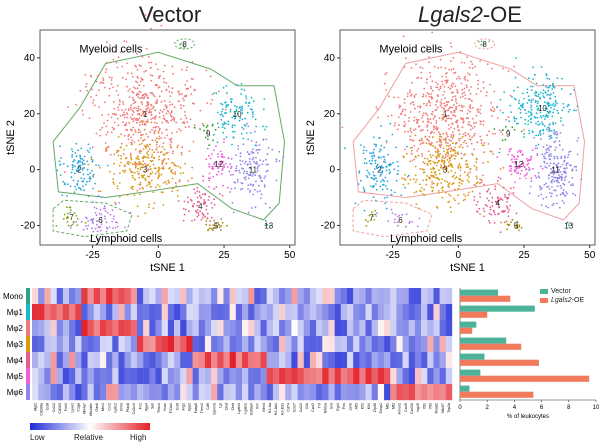  Describe the element at coordinates (508, 133) in the screenshot. I see `cluster-label-9: 9` at that location.